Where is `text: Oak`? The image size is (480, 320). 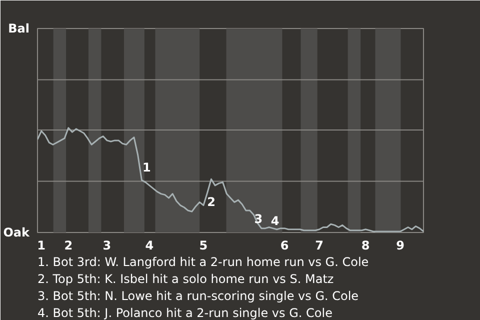
text: Oak is located at coordinates (17, 233).